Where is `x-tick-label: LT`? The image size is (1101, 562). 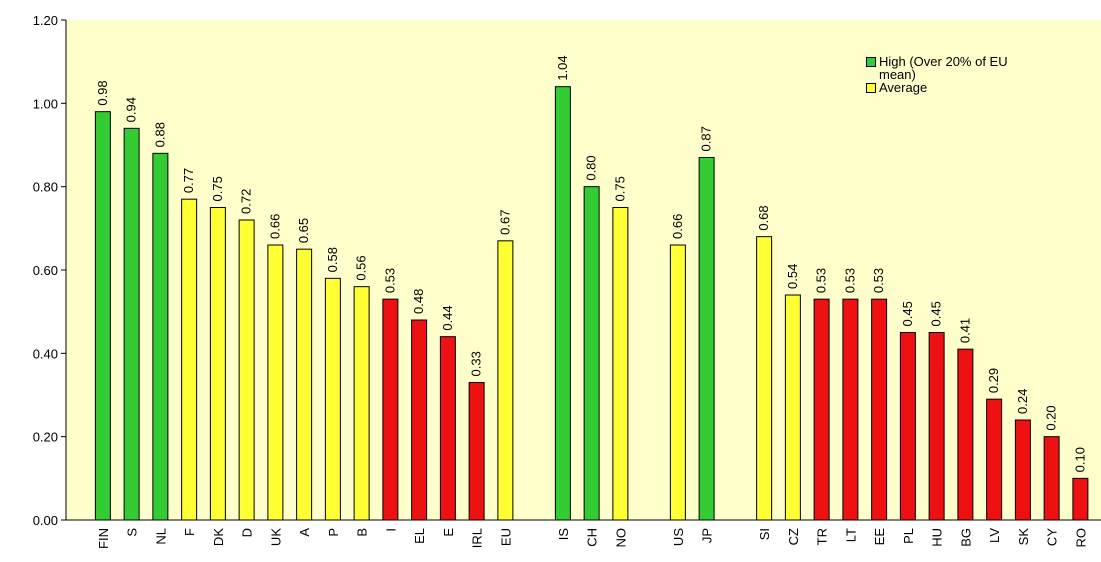 x-tick-label: LT is located at coordinates (850, 535).